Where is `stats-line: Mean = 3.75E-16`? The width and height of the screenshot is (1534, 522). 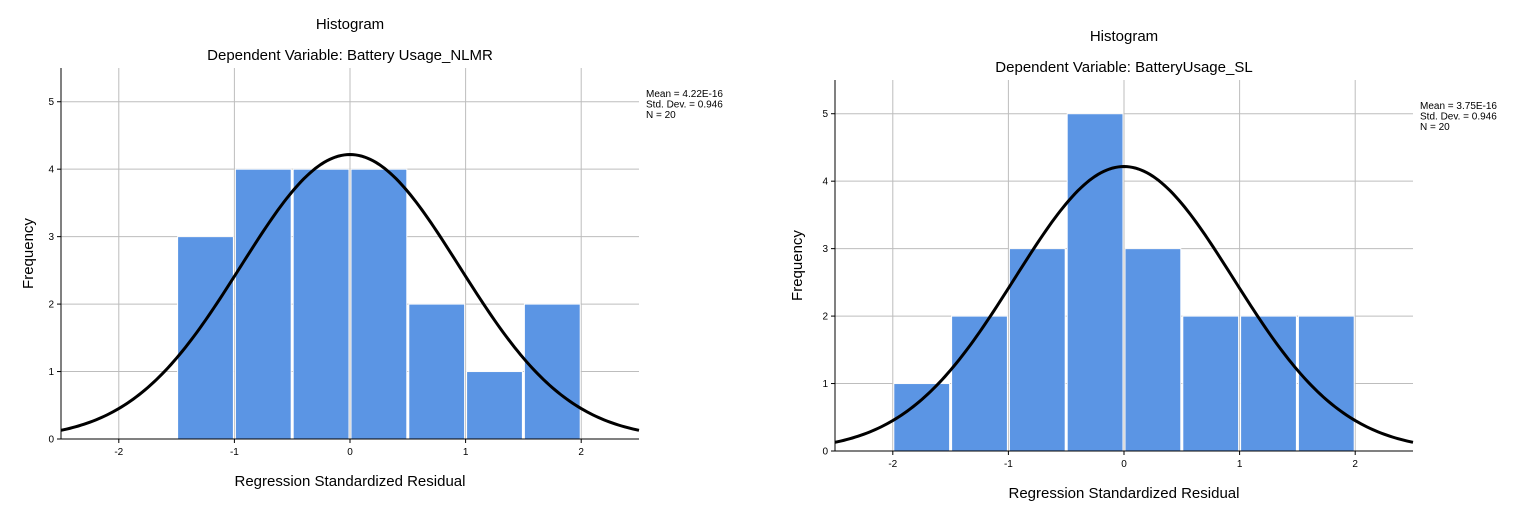
stats-line: Mean = 3.75E-16 is located at coordinates (1458, 106).